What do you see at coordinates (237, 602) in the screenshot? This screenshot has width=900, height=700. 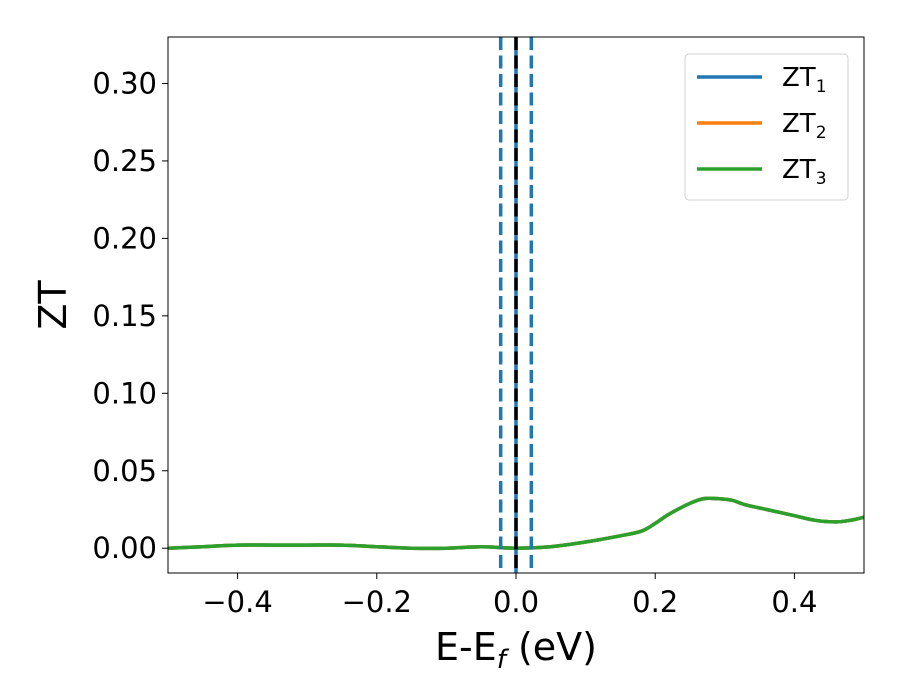 I see `x-tick-label: −0.4` at bounding box center [237, 602].